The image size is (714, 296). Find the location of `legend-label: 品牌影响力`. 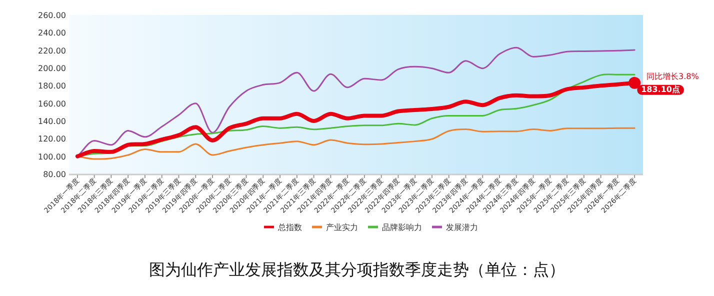

legend-label: 品牌影响力 is located at coordinates (402, 227).